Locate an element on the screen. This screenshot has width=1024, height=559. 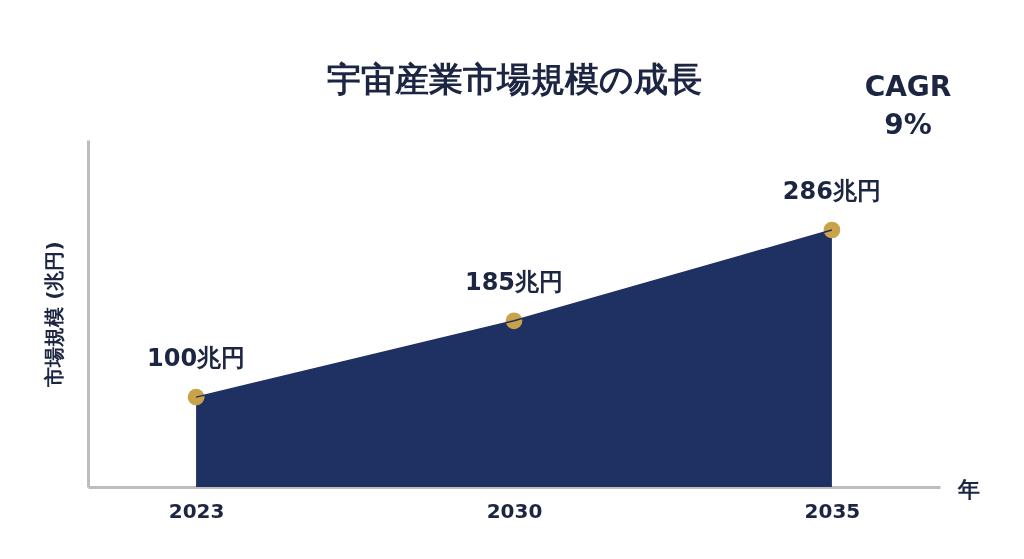
data-label: 286兆円 is located at coordinates (831, 191).